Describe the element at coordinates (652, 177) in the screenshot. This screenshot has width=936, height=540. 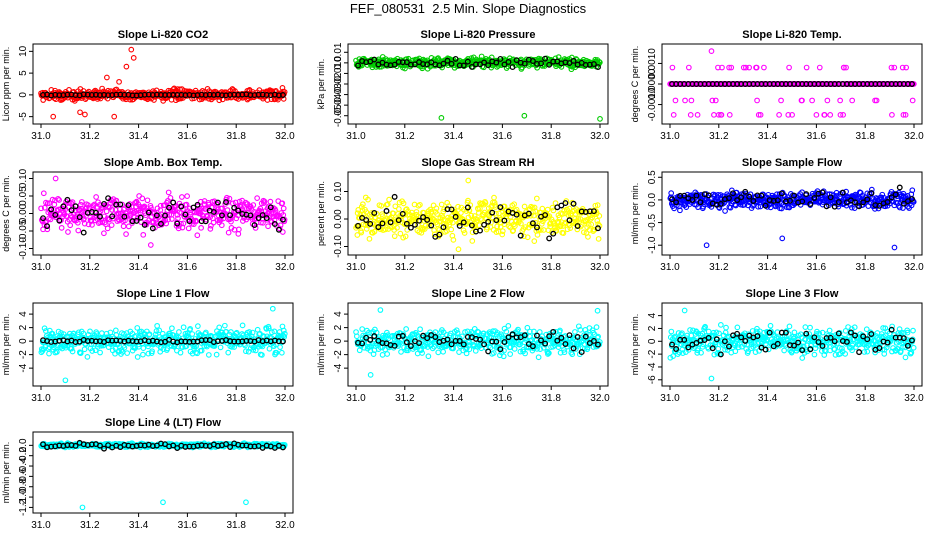
I see `y-tick-label: 0.5` at that location.